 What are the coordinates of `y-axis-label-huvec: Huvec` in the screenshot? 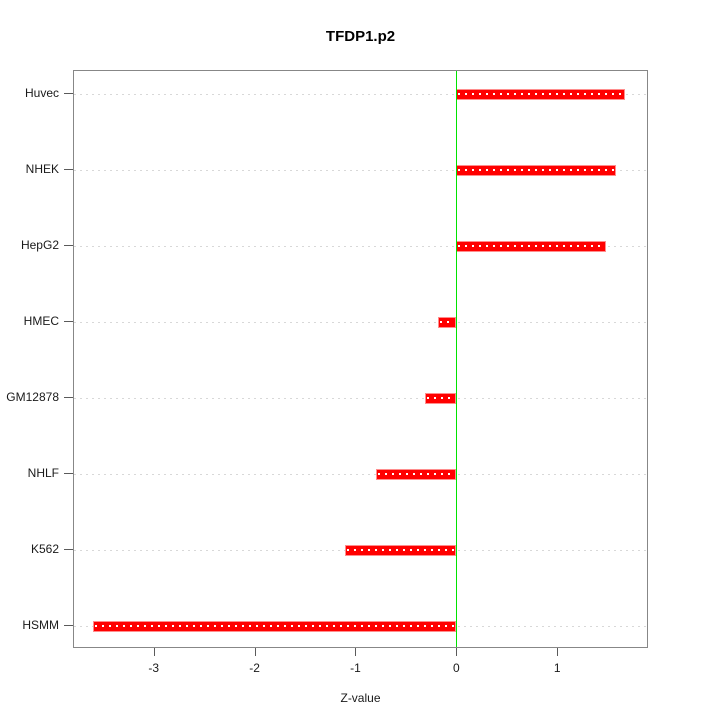 It's located at (41, 93).